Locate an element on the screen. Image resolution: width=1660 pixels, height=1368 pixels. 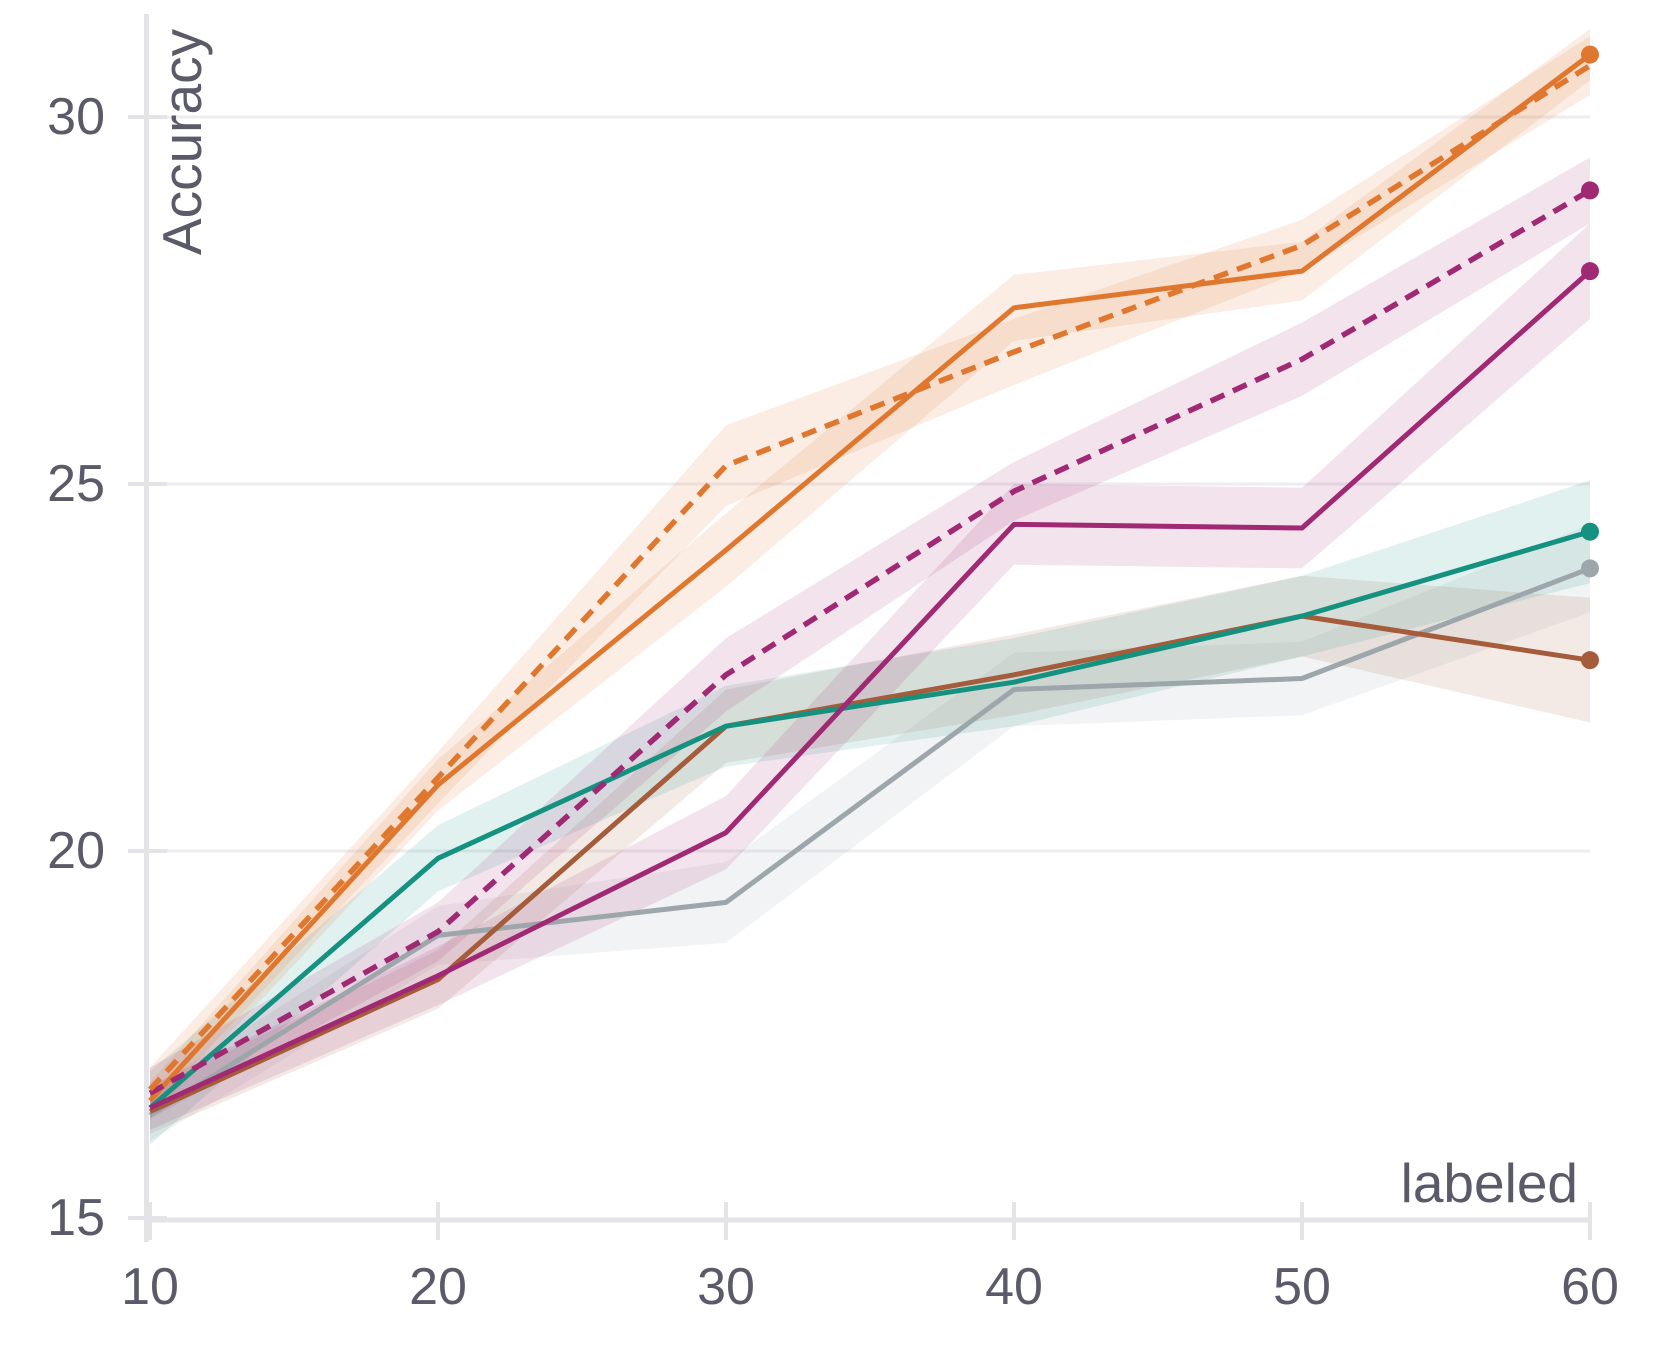
x-tick-label-40: 40 is located at coordinates (1014, 1287).